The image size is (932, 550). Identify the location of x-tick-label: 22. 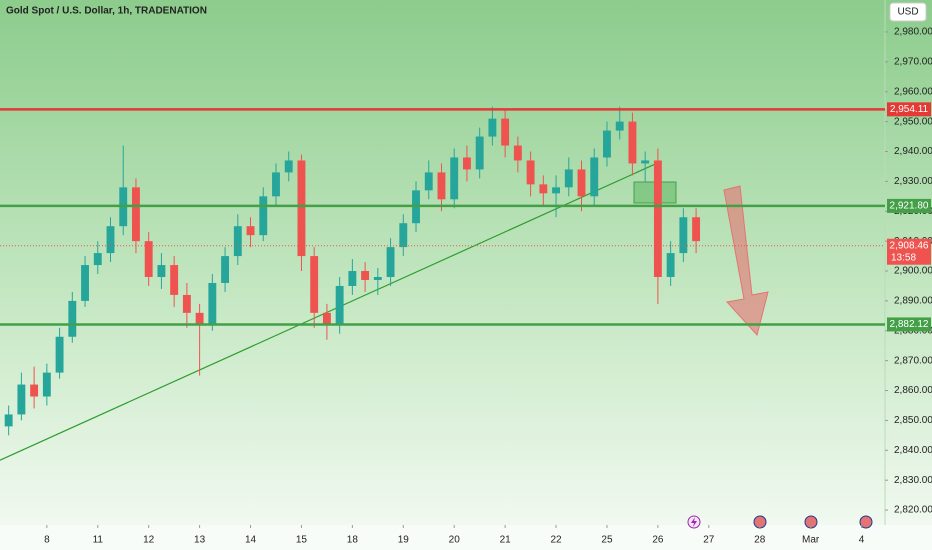
(556, 540).